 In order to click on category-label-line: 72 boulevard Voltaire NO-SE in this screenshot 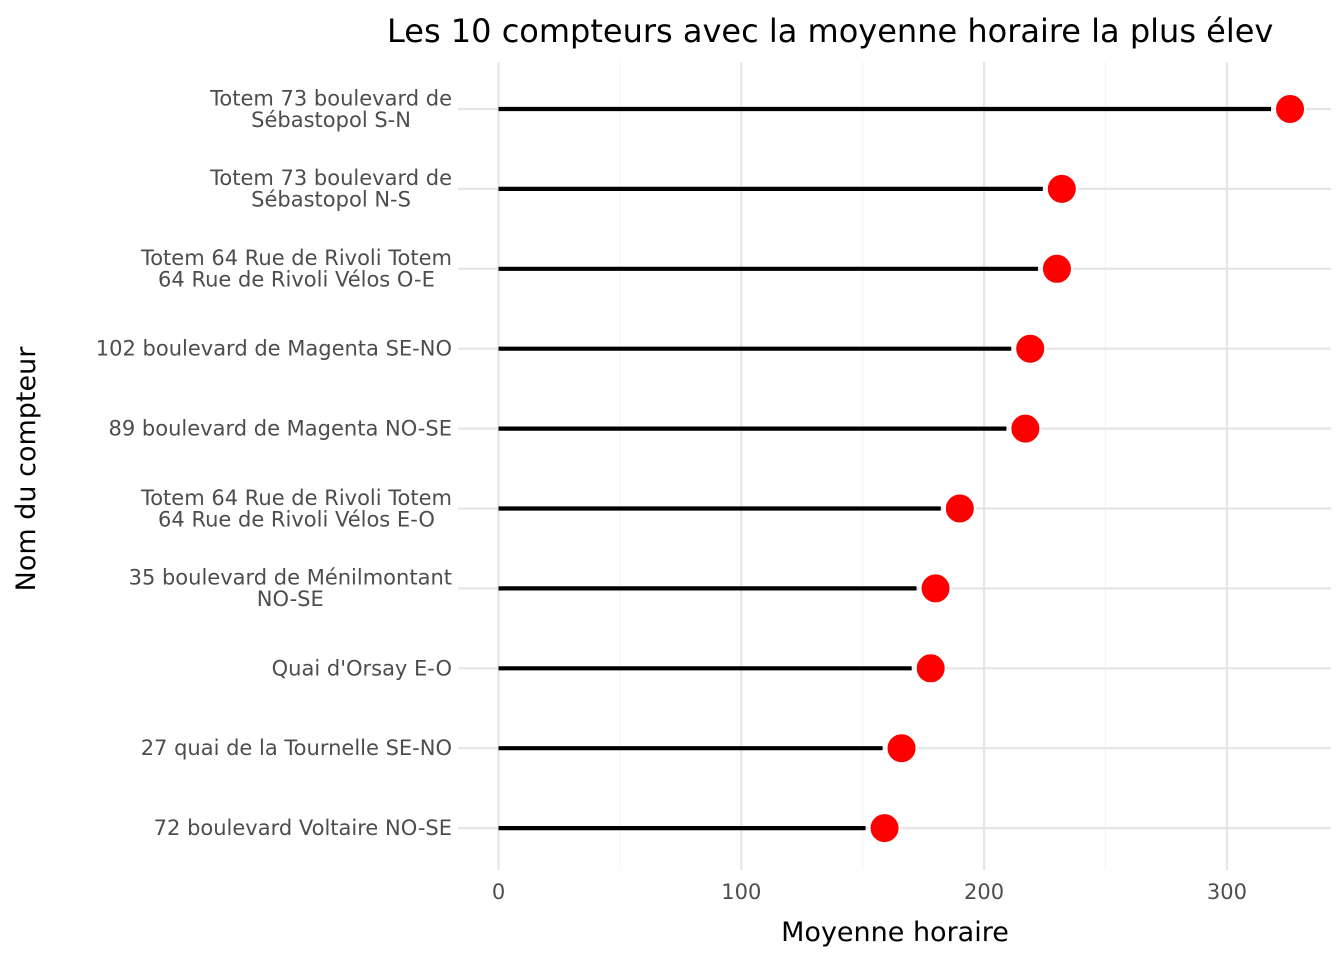, I will do `click(303, 828)`.